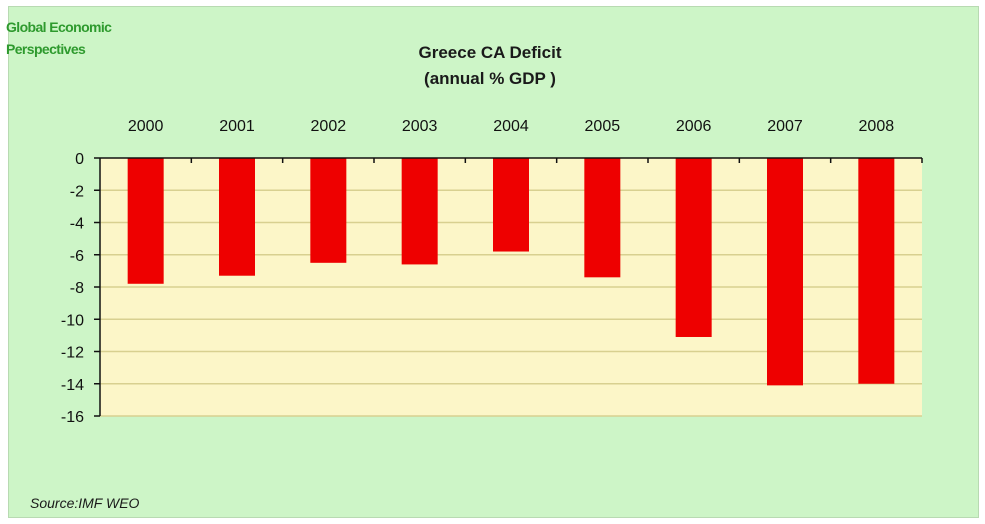  Describe the element at coordinates (85, 503) in the screenshot. I see `source-note: Source:IMF WEO` at that location.